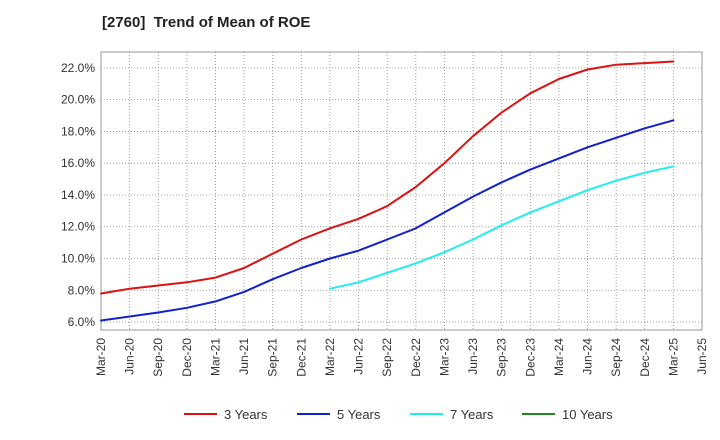 The height and width of the screenshot is (440, 720). Describe the element at coordinates (215, 357) in the screenshot. I see `x-tick-label: Mar-21` at that location.